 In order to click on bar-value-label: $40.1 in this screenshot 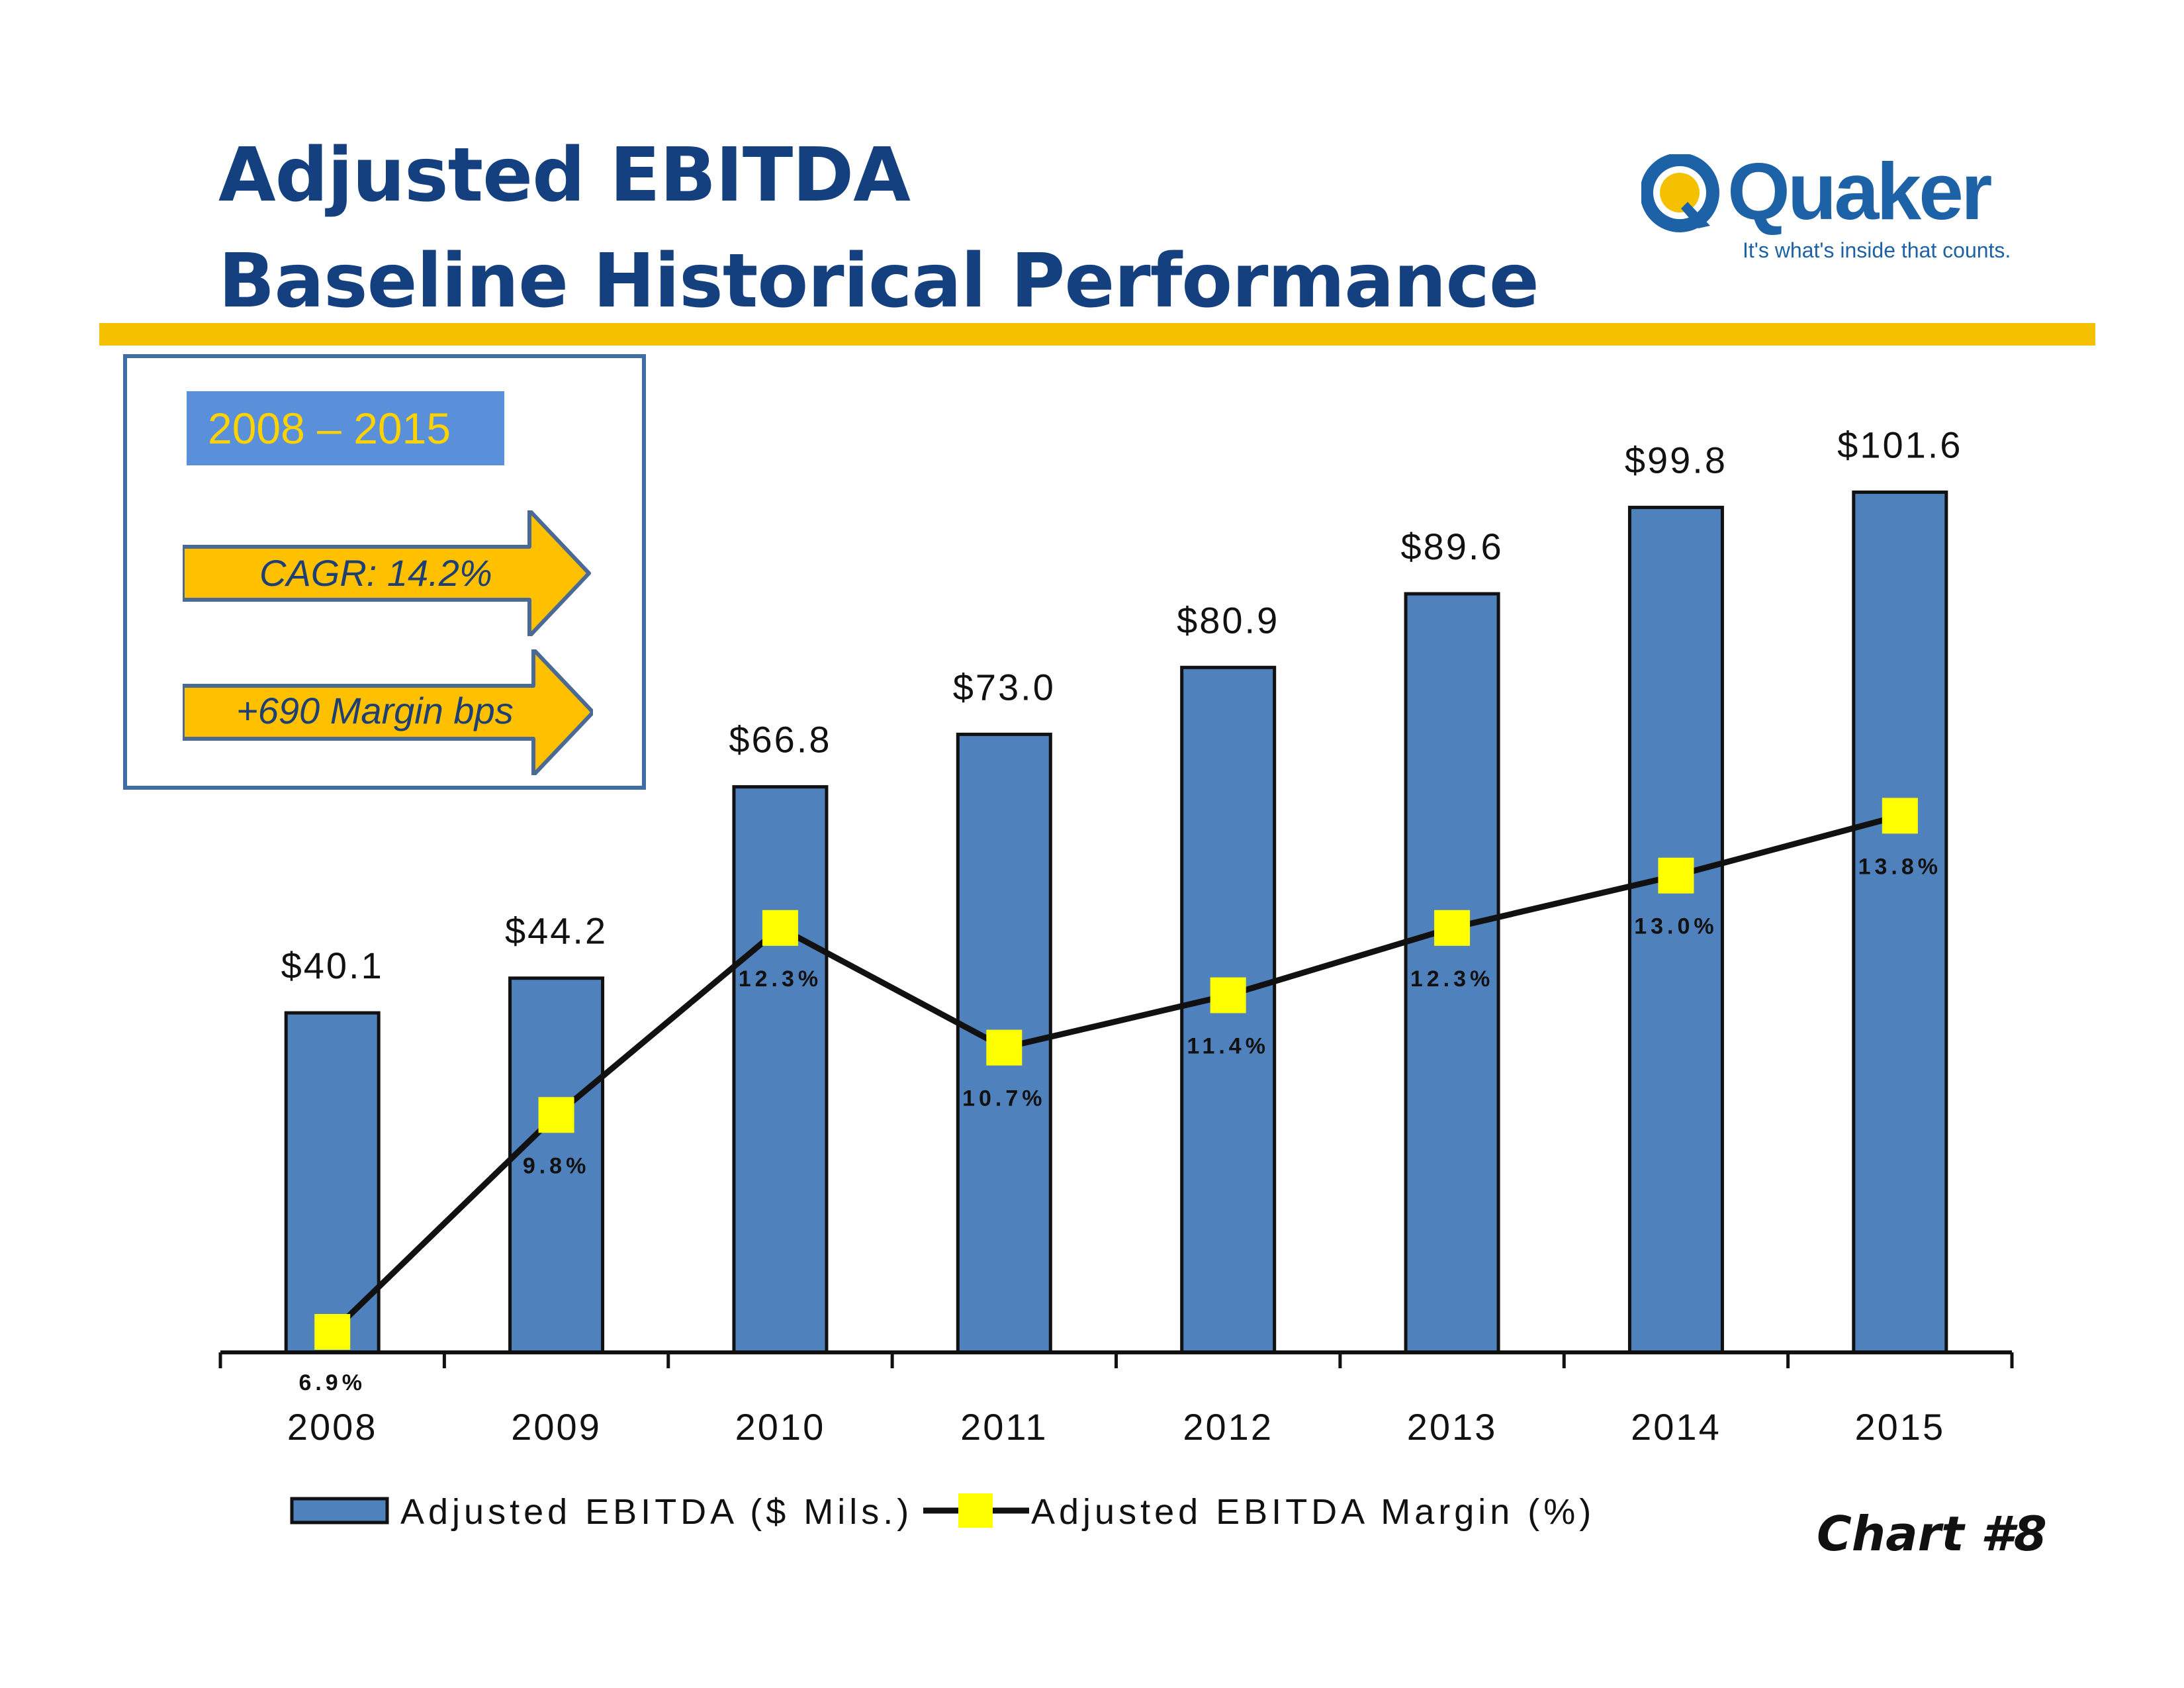, I will do `click(332, 965)`.